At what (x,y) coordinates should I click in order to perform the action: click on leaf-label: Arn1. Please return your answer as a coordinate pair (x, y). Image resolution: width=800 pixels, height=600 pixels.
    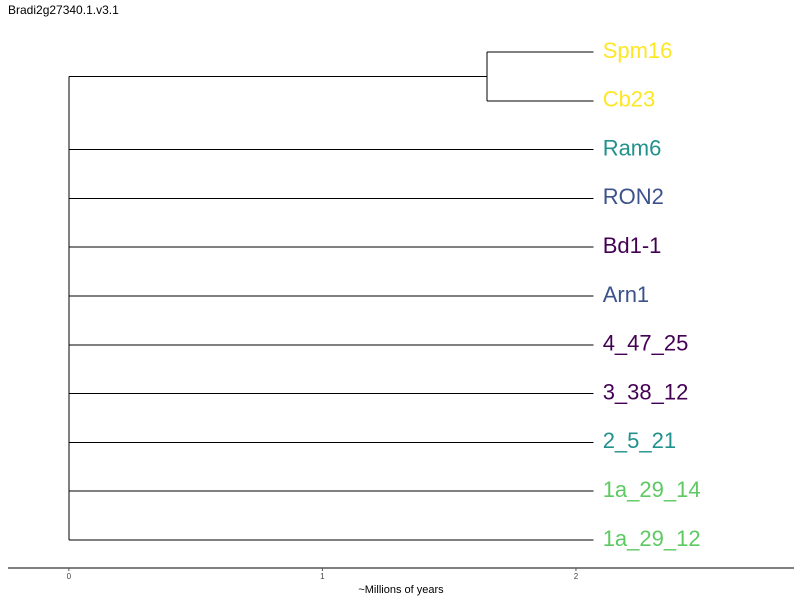
    Looking at the image, I should click on (626, 294).